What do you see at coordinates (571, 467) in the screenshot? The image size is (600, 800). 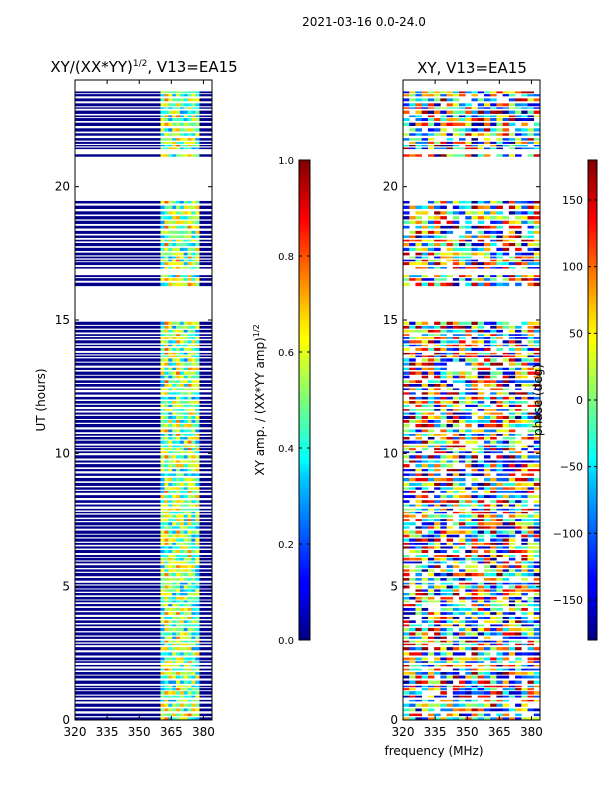 I see `colorbar-tick-label: −50` at bounding box center [571, 467].